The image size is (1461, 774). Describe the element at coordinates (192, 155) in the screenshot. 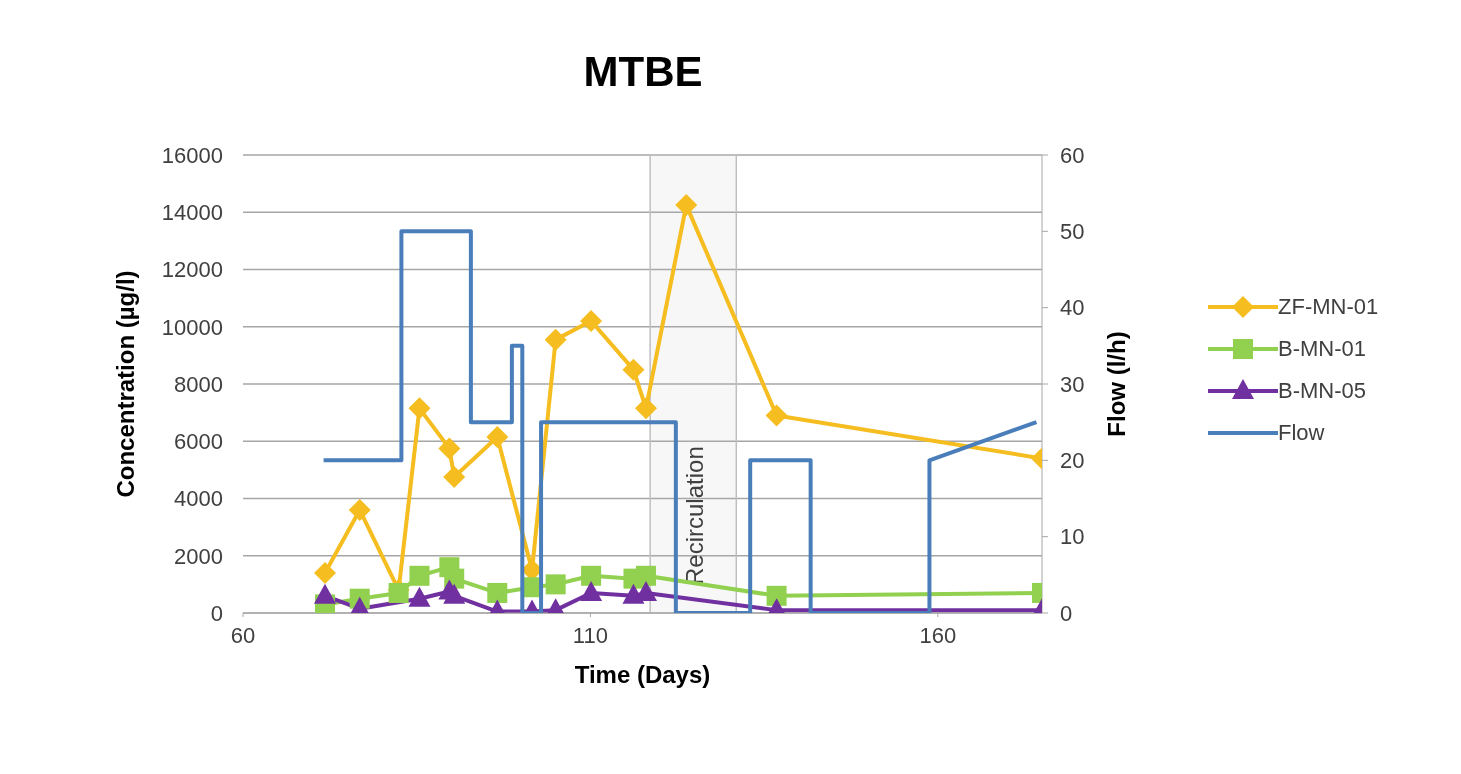

I see `y-tick-label: 16000` at that location.